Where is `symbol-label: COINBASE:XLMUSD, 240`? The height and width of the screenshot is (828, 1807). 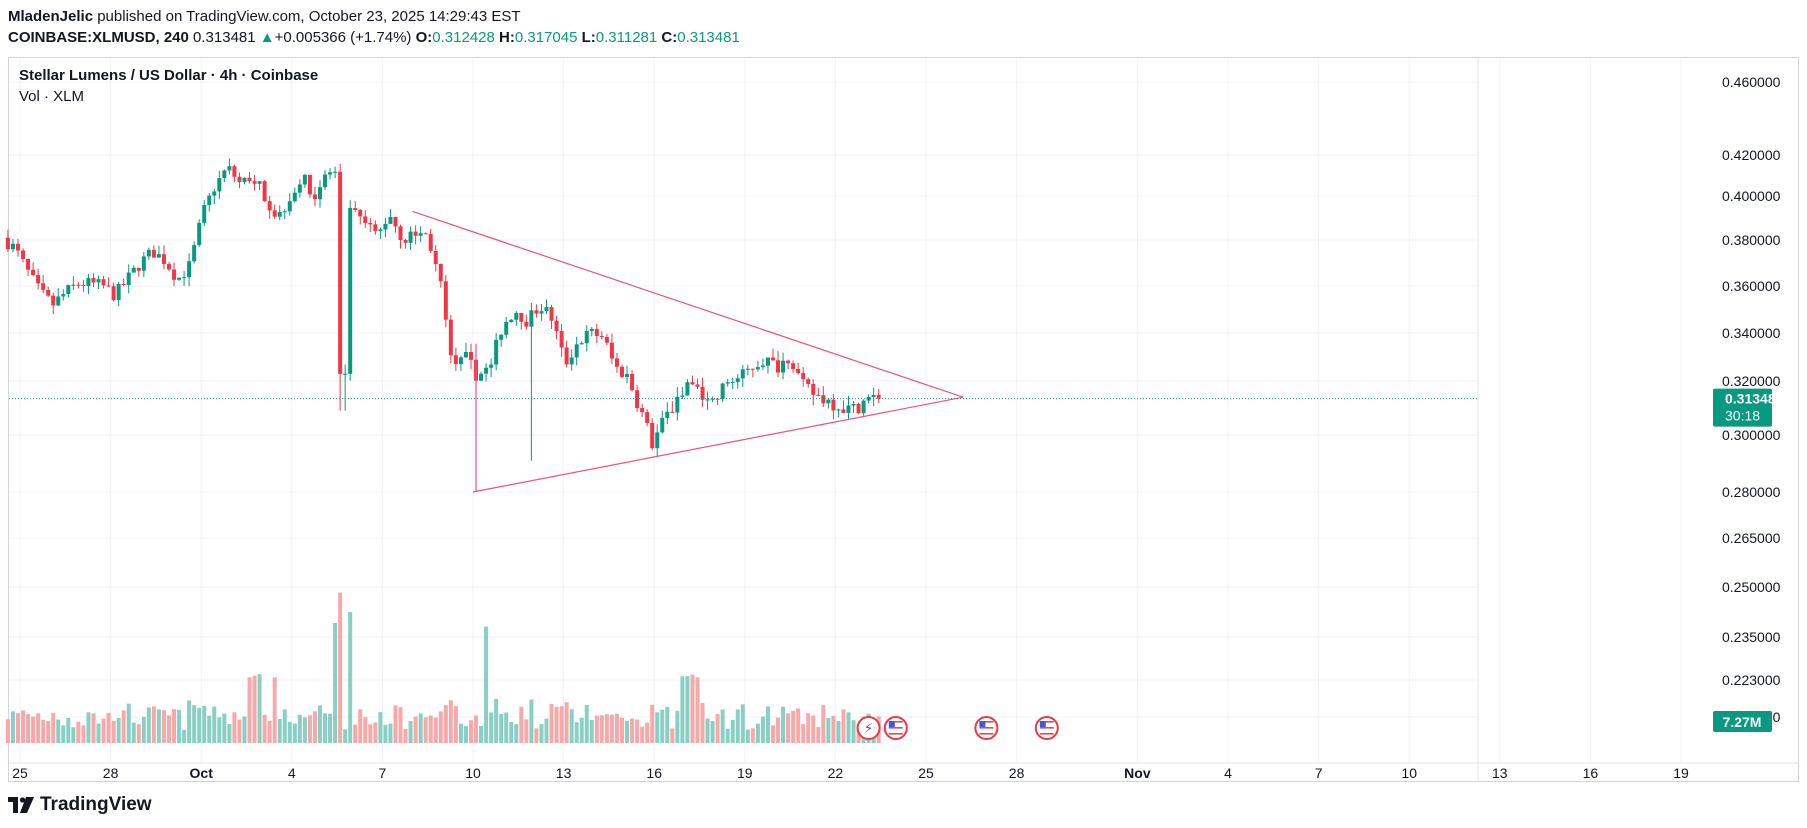 symbol-label: COINBASE:XLMUSD, 240 is located at coordinates (98, 37).